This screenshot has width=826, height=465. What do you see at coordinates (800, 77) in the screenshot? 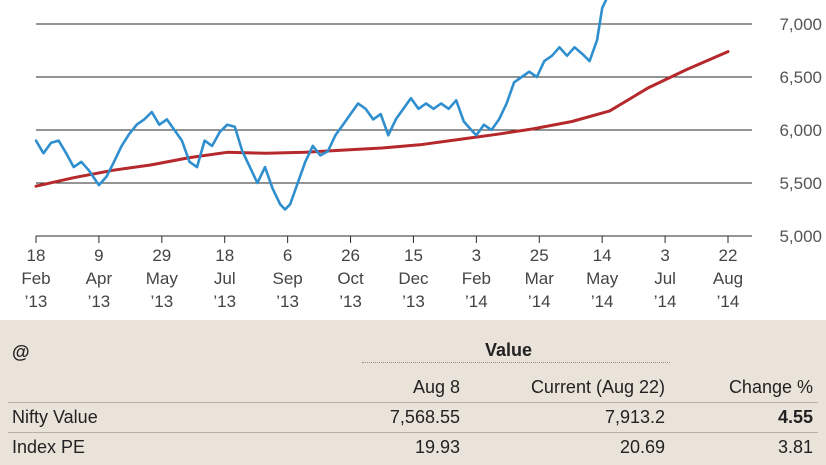
I see `y-tick-label: 6,500` at bounding box center [800, 77].